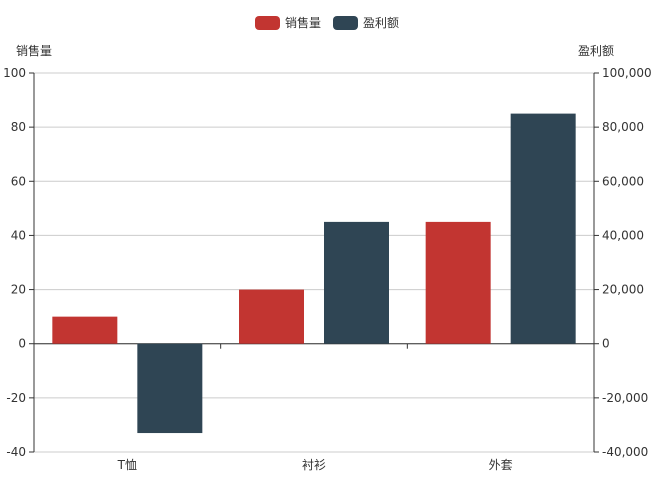 The height and width of the screenshot is (480, 654). What do you see at coordinates (18, 181) in the screenshot?
I see `left-tick-label: 60` at bounding box center [18, 181].